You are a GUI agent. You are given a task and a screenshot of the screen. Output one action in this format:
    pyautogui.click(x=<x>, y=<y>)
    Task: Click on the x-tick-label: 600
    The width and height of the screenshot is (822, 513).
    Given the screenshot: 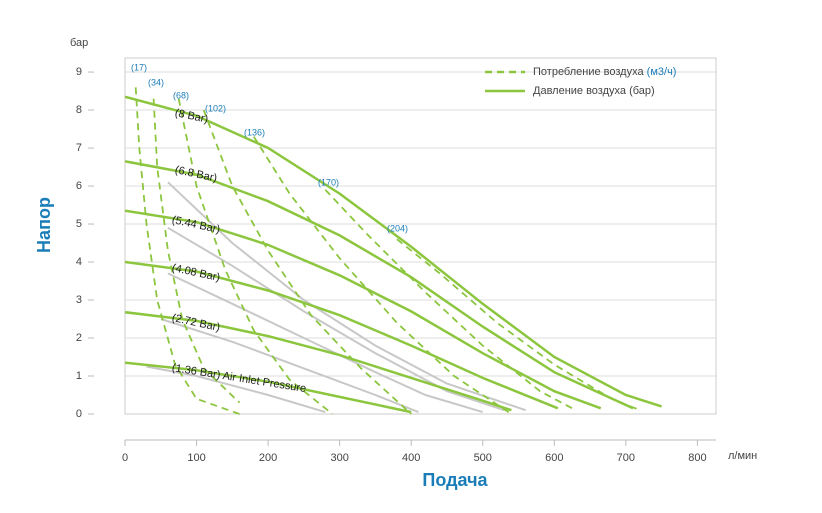 What is the action you would take?
    pyautogui.click(x=554, y=458)
    